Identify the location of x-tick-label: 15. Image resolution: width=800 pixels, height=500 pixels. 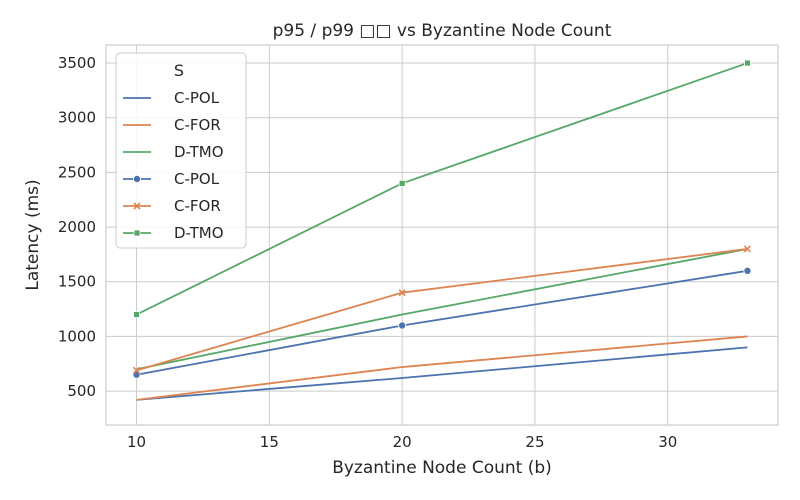
(269, 442).